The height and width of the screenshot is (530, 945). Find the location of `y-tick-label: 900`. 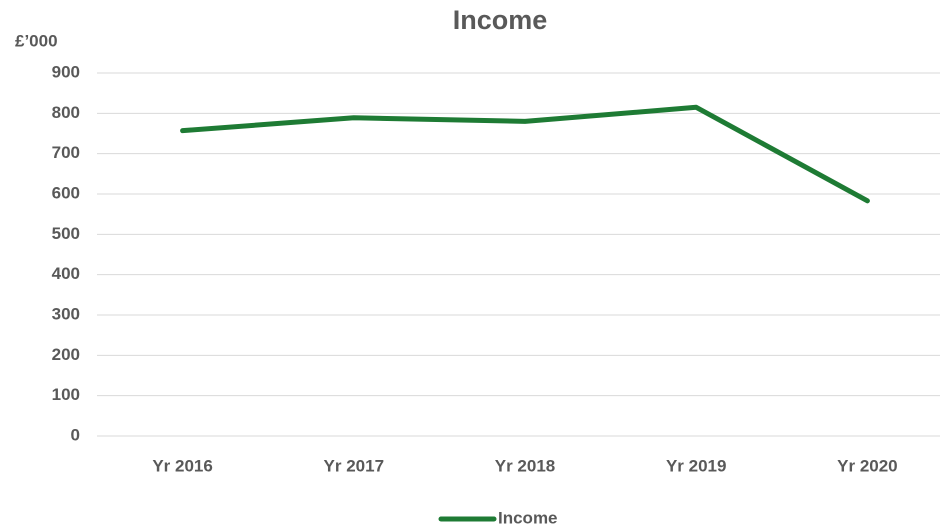

y-tick-label: 900 is located at coordinates (66, 71).